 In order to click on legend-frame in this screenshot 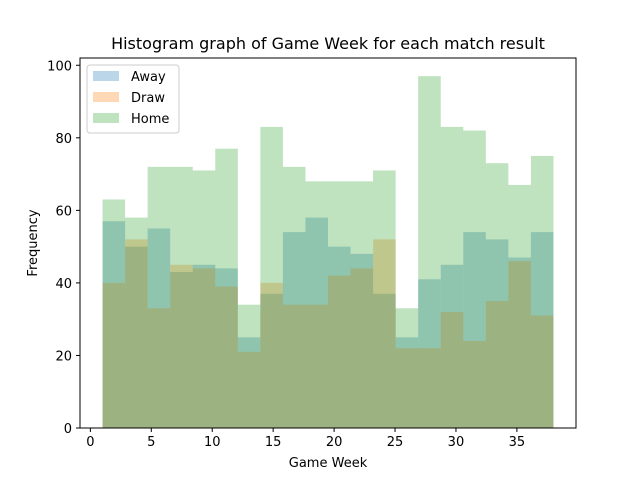, I will do `click(133, 99)`.